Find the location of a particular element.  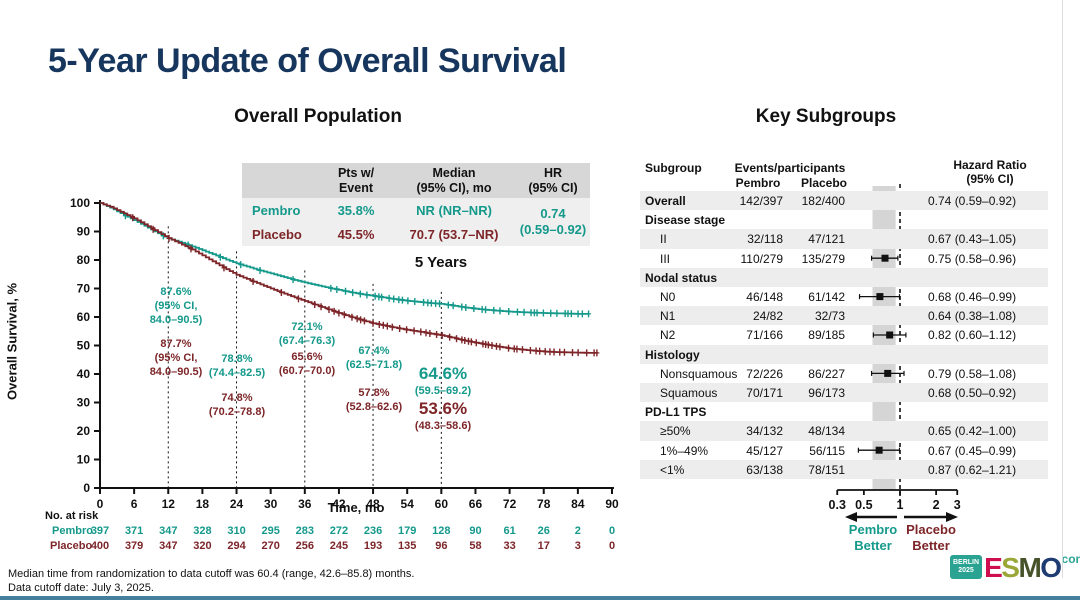

risk-row-label-pembro: Pembro is located at coordinates (72, 531).